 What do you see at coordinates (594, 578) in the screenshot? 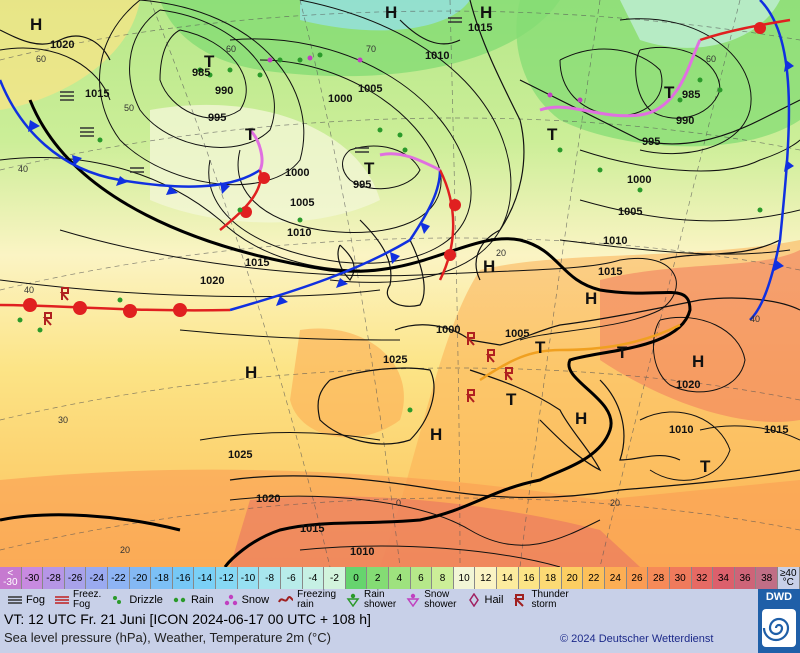
I see `temperature-scale-cell: 22` at bounding box center [594, 578].